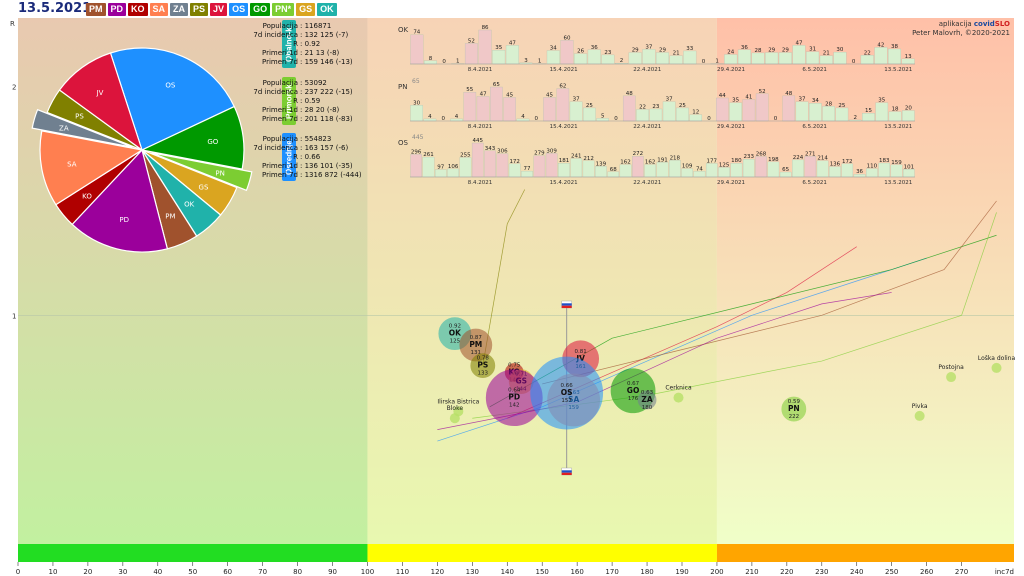  What do you see at coordinates (613, 170) in the screenshot?
I see `region-bar-label: 68` at bounding box center [613, 170].